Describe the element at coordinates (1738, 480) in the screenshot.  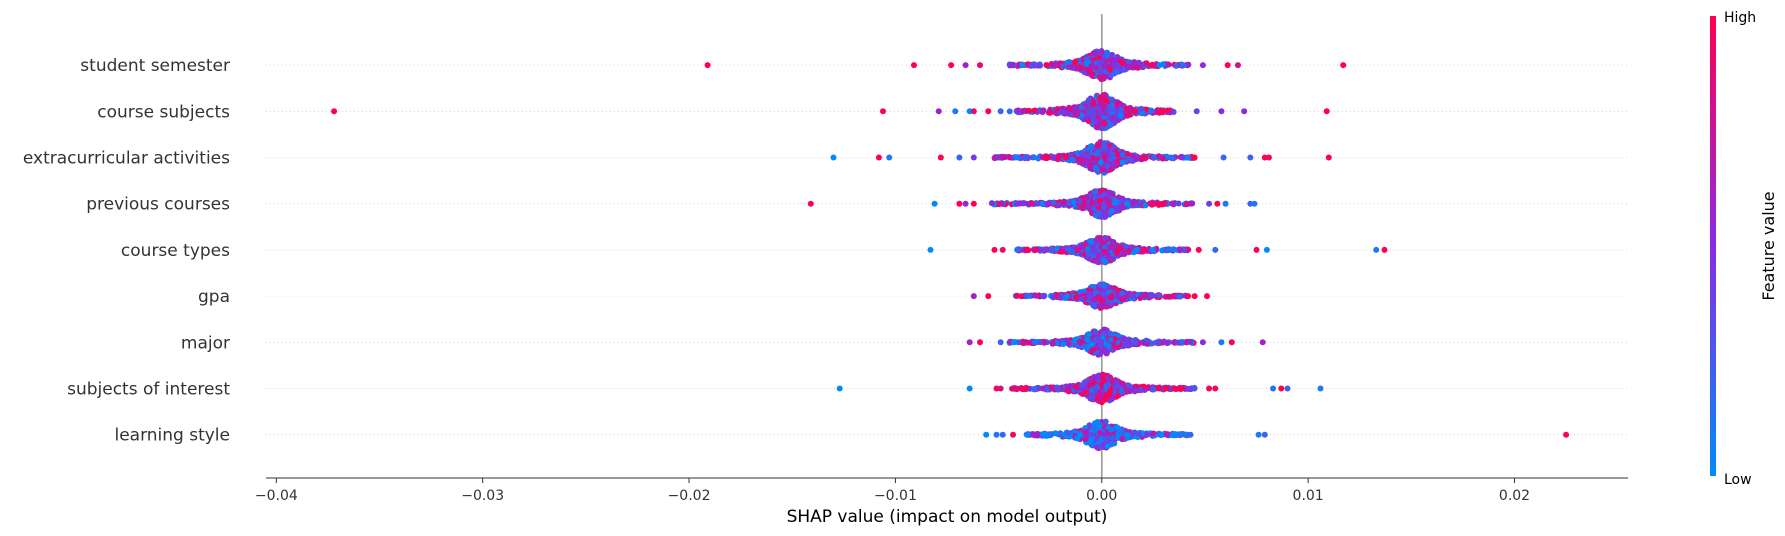
I see `colorbar-low-label: Low` at that location.